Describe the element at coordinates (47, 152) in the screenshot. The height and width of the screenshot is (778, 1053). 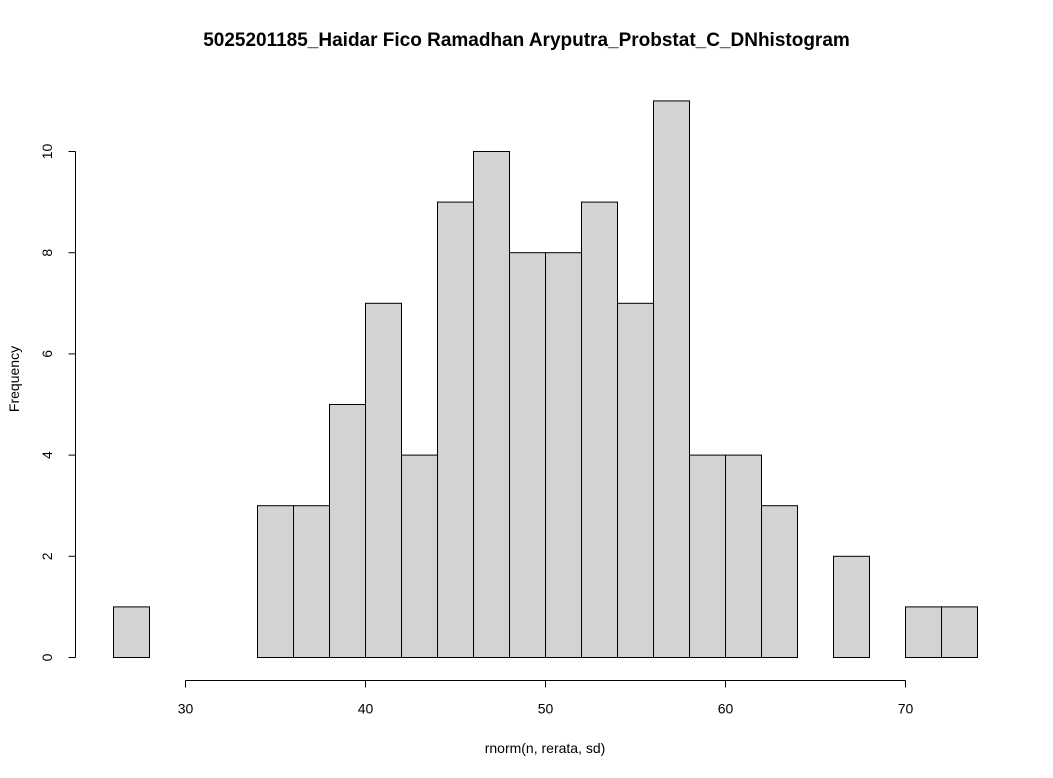
I see `y-tick-label: 10` at that location.